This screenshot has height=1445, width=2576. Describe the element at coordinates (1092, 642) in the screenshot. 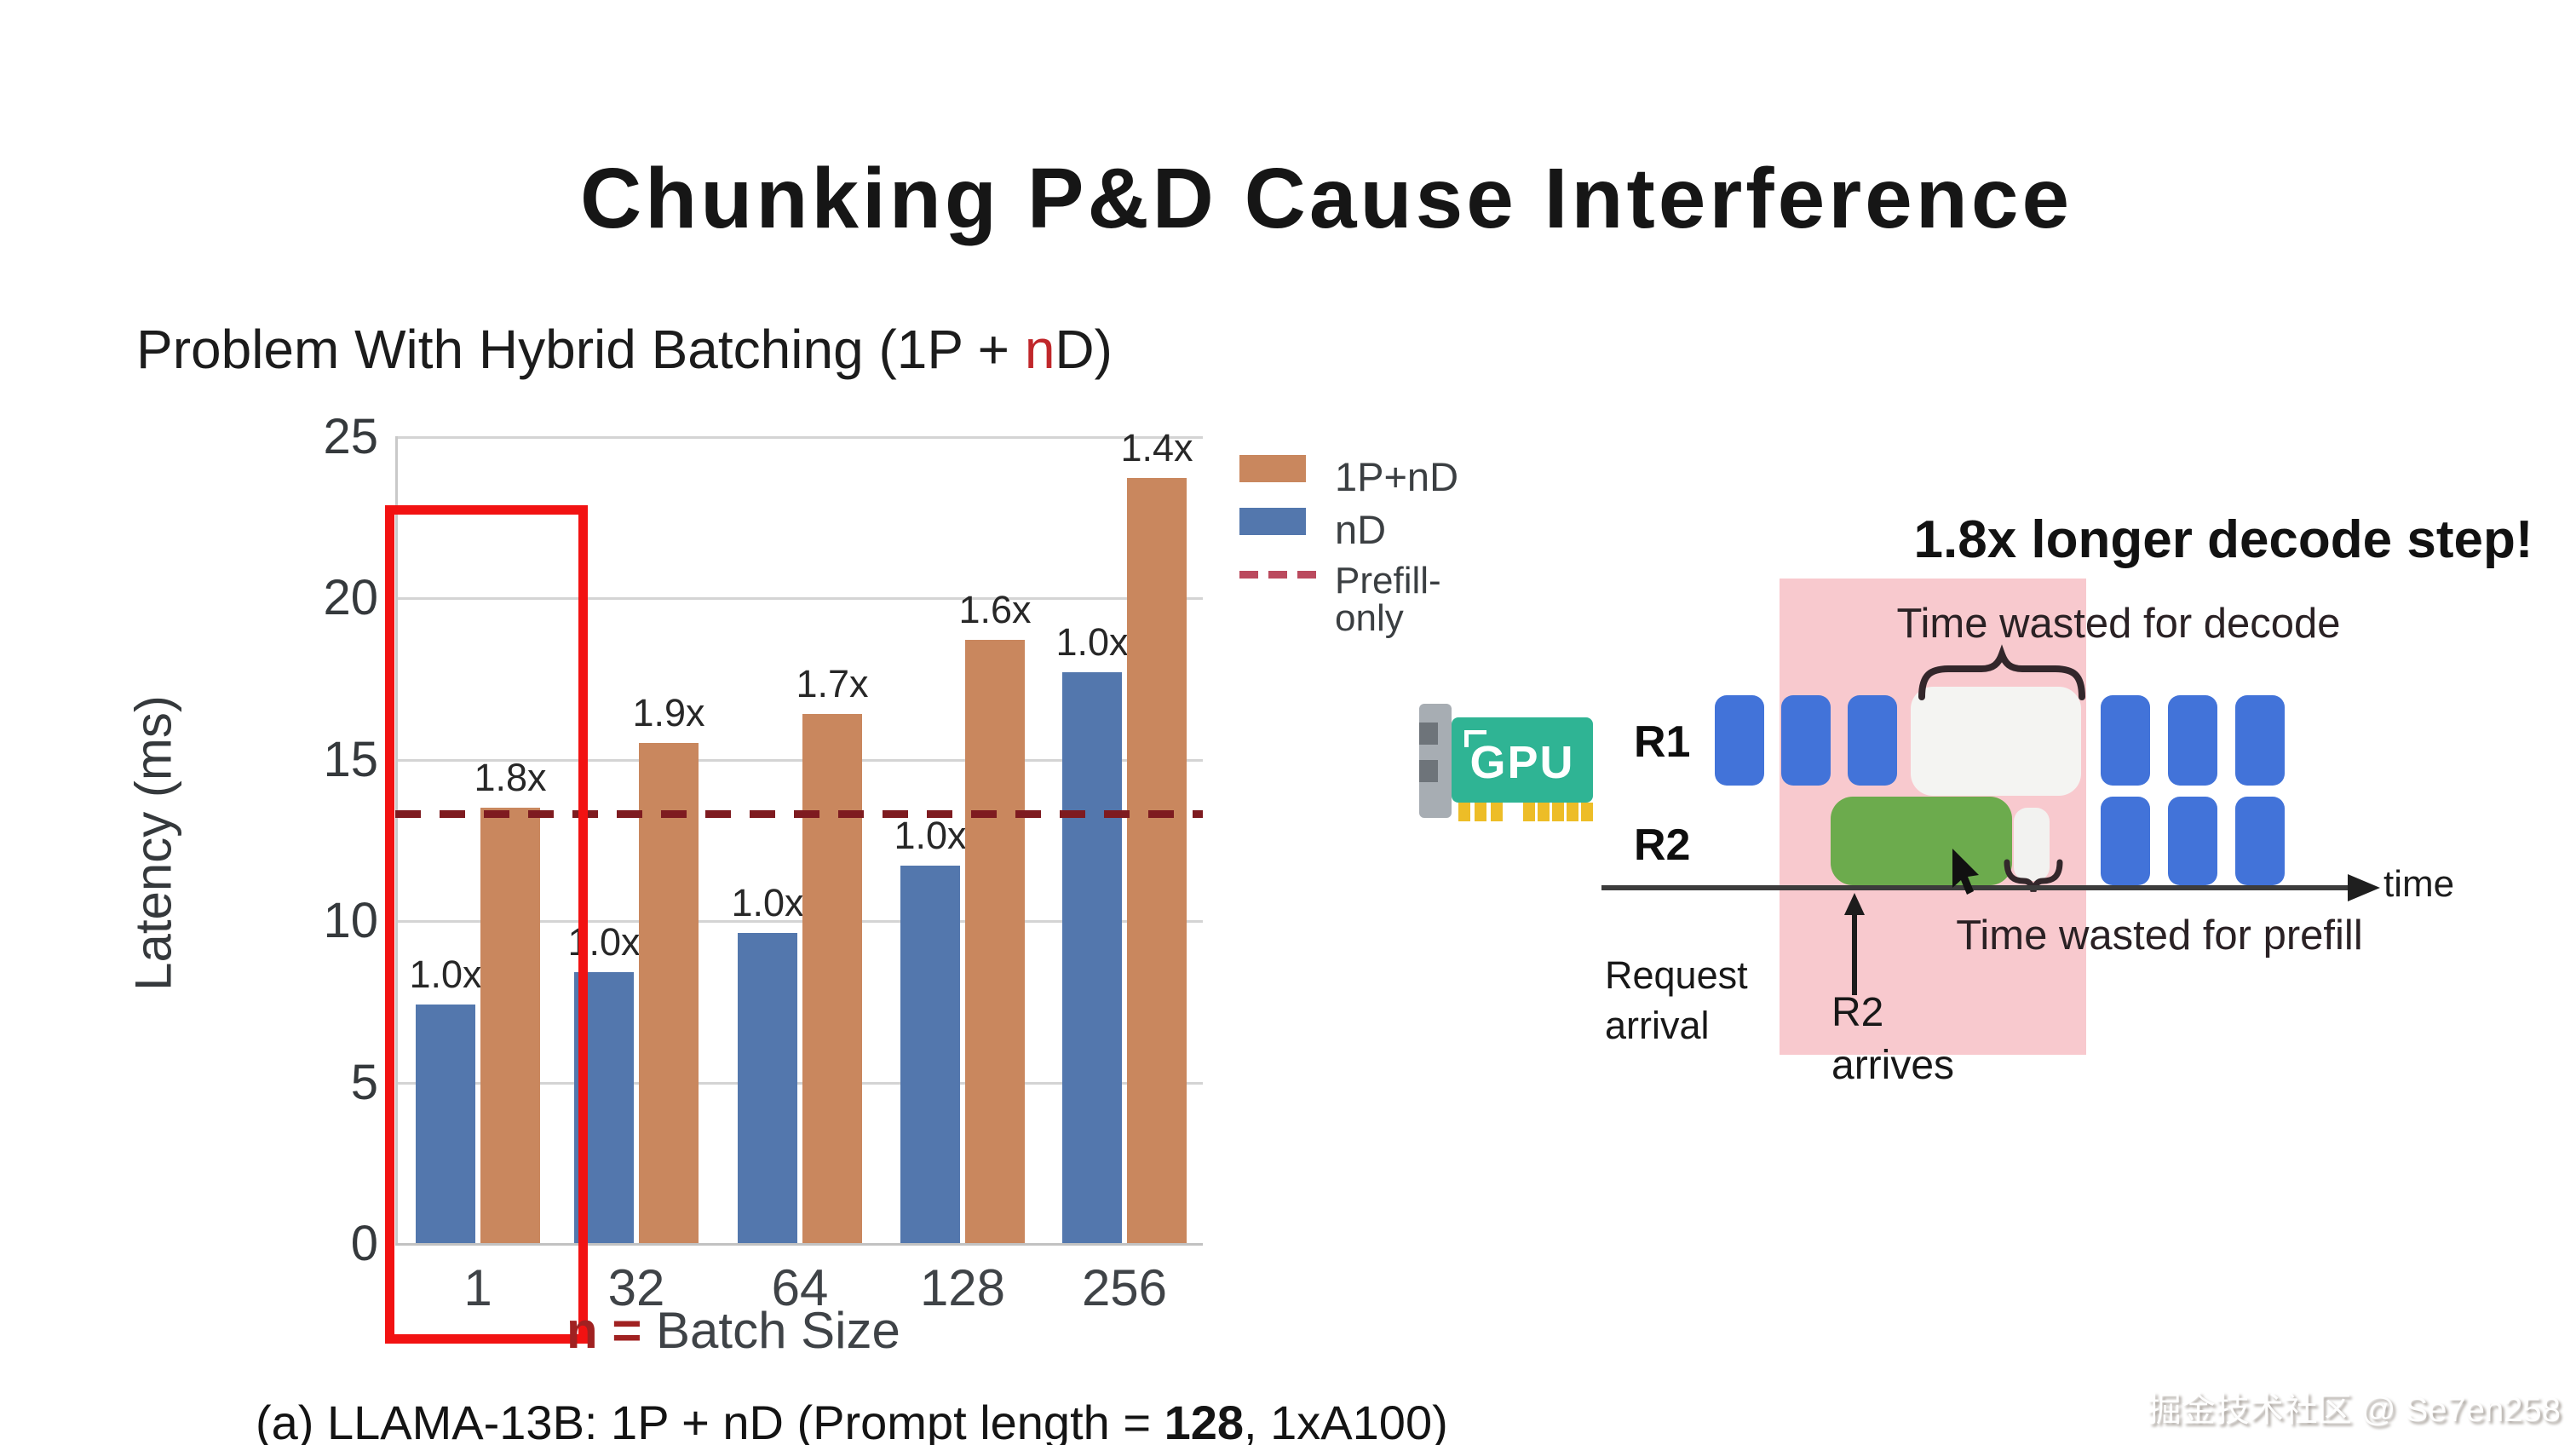

I see `bar-label-nd-batch-256: 1.0x` at that location.